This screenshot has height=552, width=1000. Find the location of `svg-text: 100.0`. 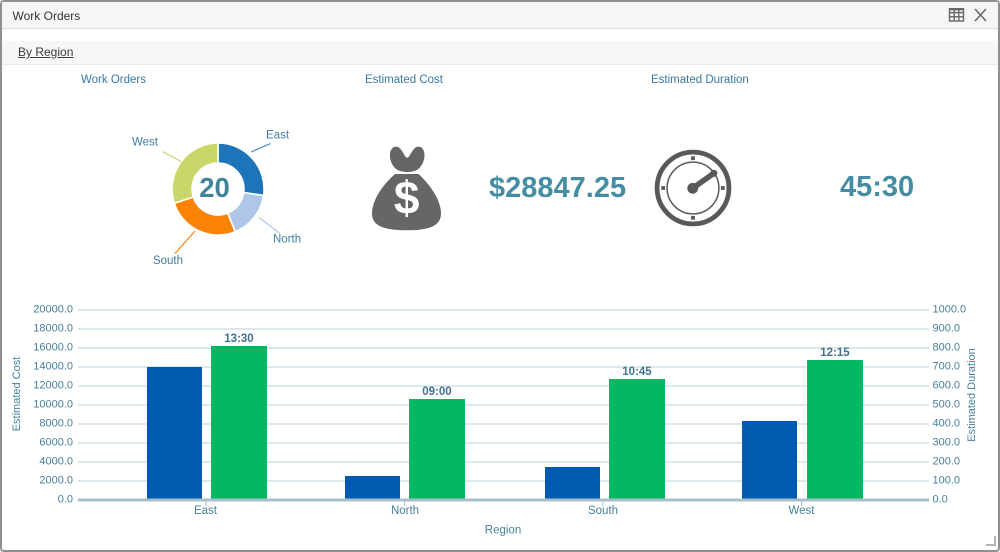

svg-text: 100.0 is located at coordinates (947, 481).